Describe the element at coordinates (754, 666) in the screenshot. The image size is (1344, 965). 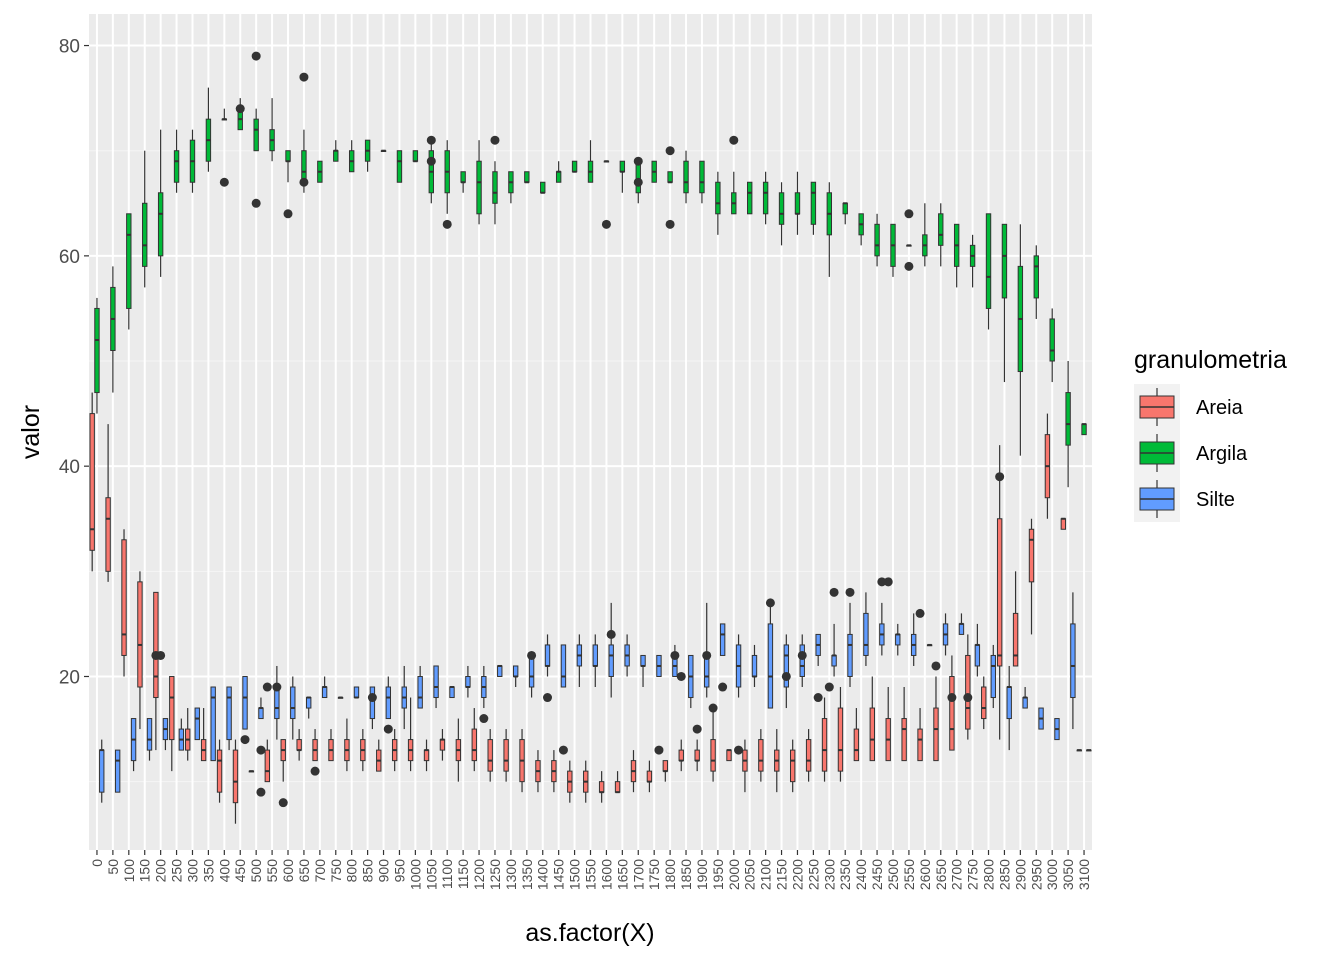
I see `boxplot-silte-2050` at that location.